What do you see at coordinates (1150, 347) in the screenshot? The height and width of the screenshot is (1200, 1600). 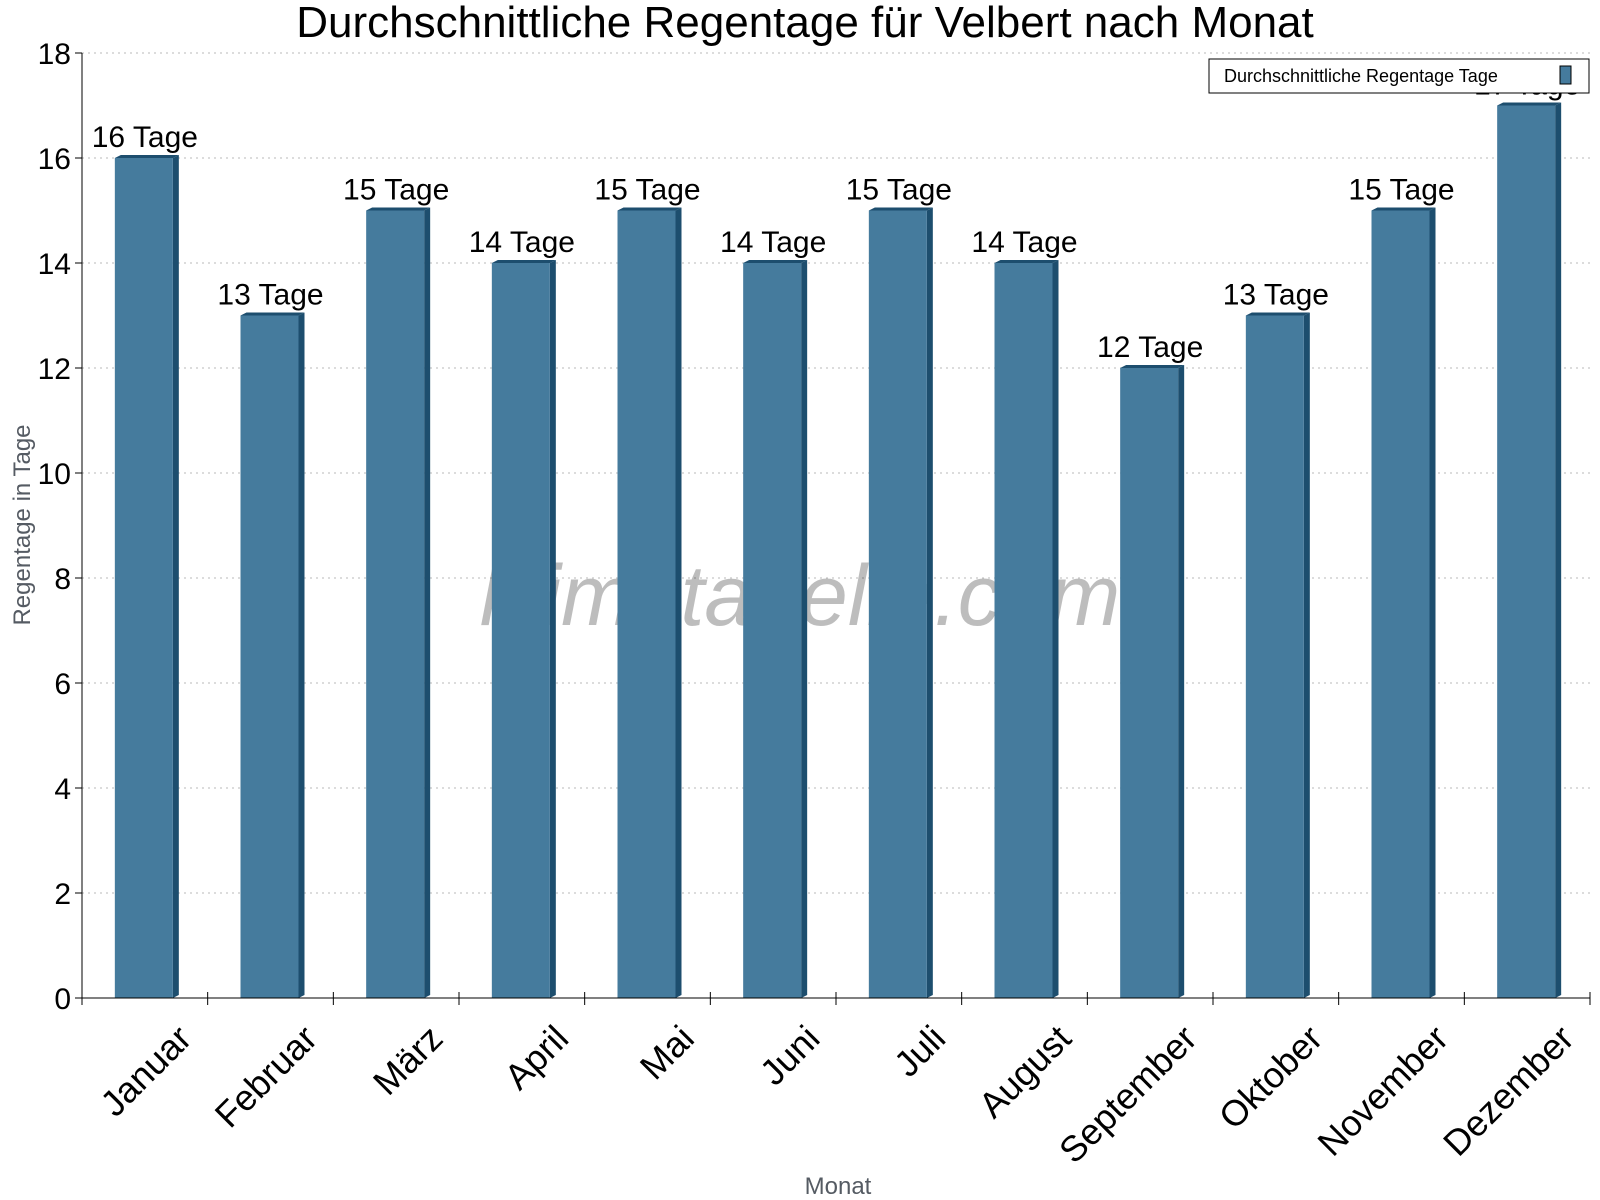 I see `data-label: 12 Tage` at bounding box center [1150, 347].